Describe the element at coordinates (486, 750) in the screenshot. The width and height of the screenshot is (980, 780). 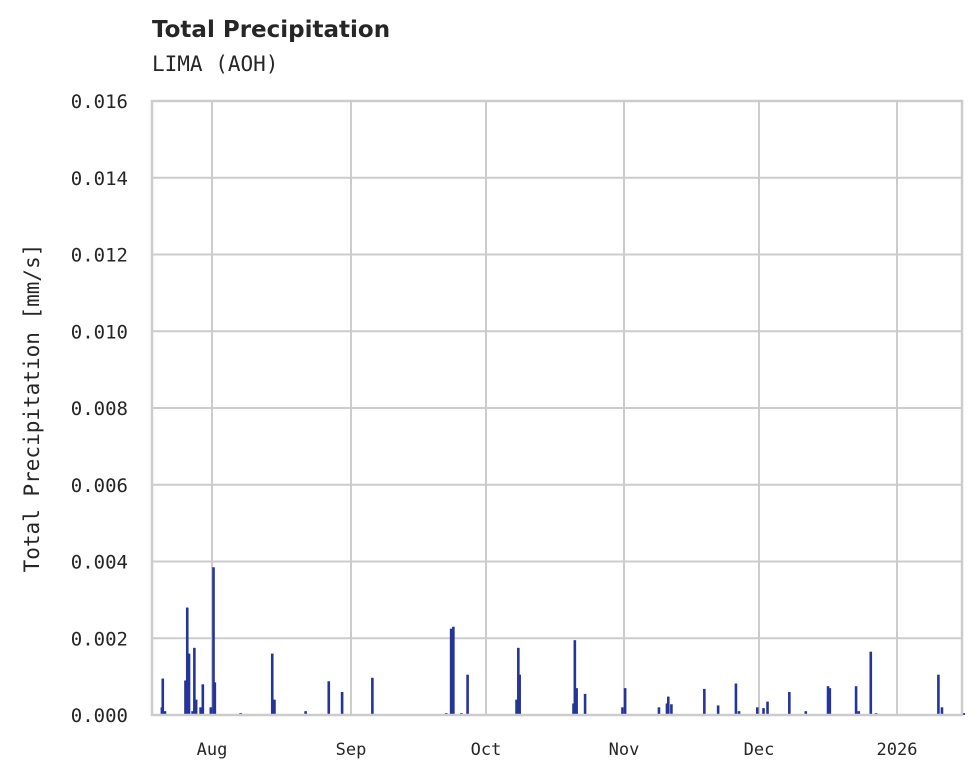
I see `x-tick-label: Oct` at that location.